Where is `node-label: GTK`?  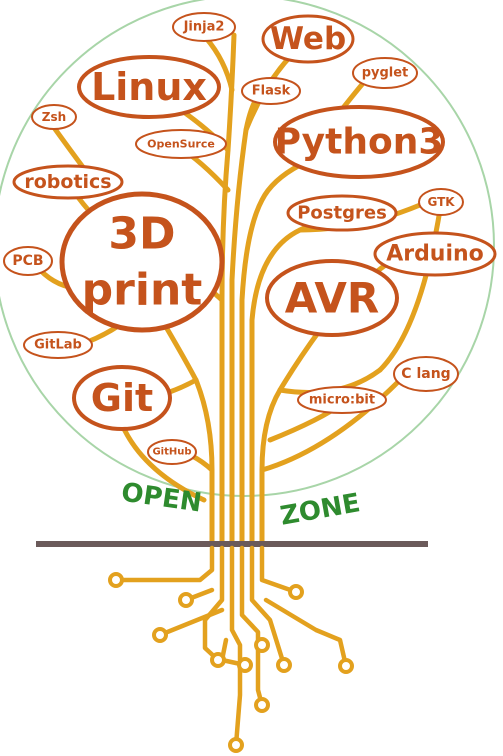 node-label: GTK is located at coordinates (441, 202).